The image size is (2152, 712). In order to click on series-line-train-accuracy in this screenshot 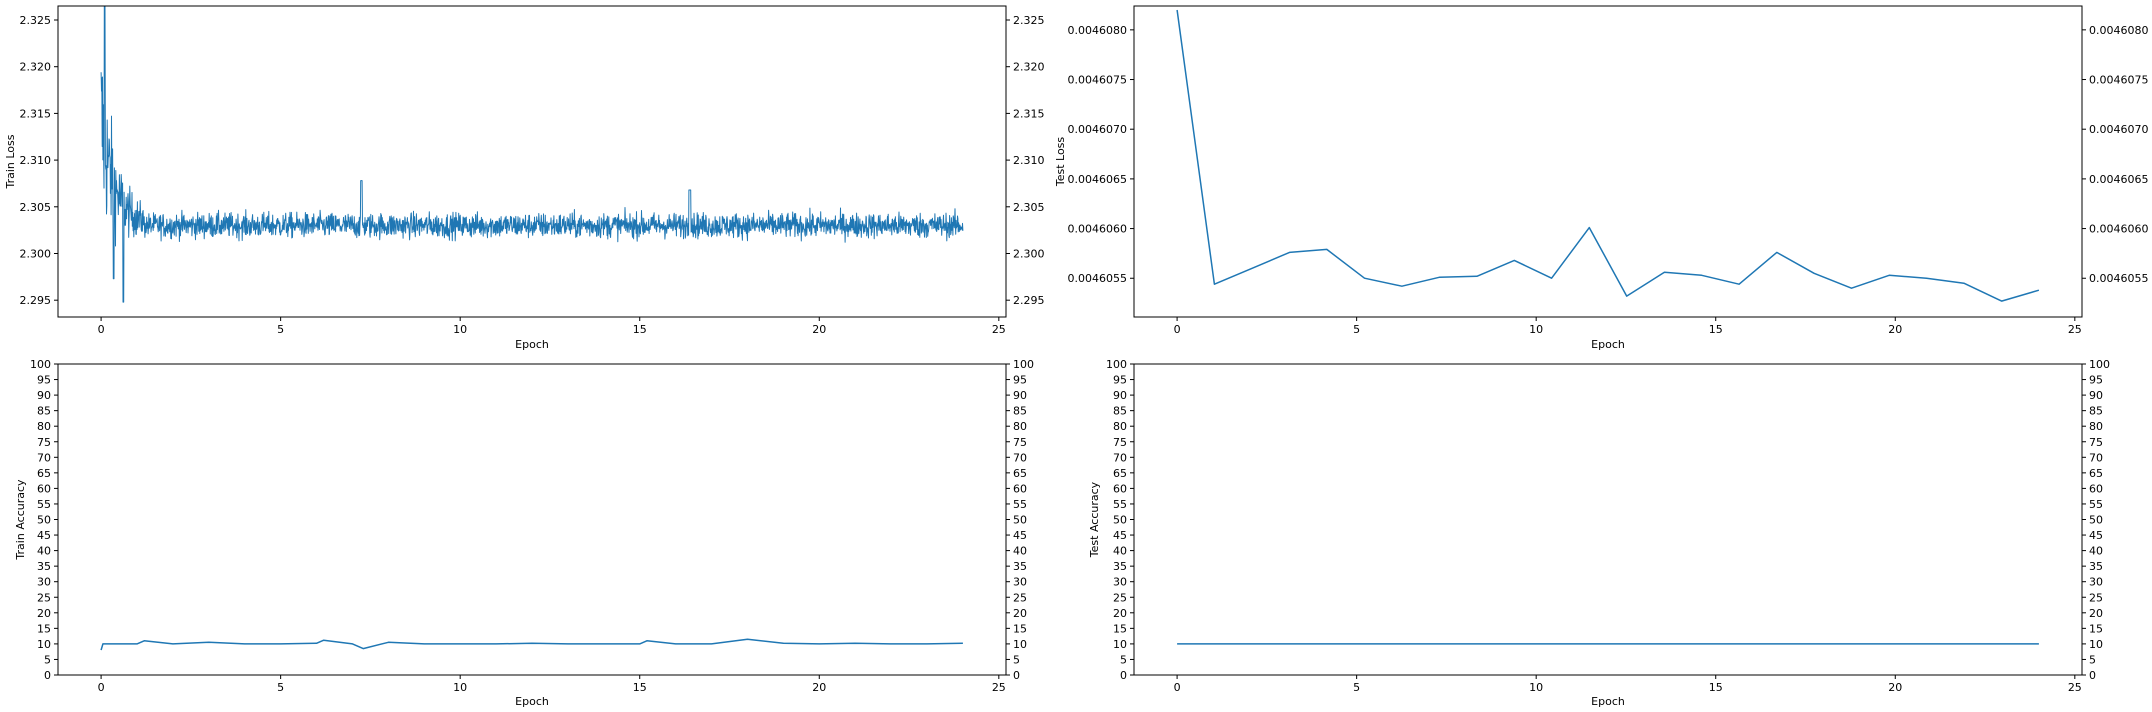, I will do `click(531, 644)`.